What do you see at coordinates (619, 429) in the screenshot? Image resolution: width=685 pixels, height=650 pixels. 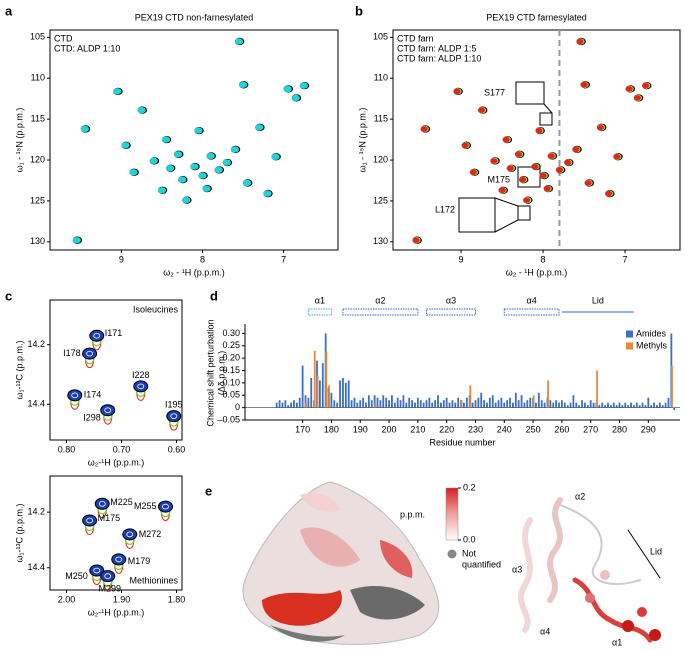 I see `x-tick-label: 280` at bounding box center [619, 429].